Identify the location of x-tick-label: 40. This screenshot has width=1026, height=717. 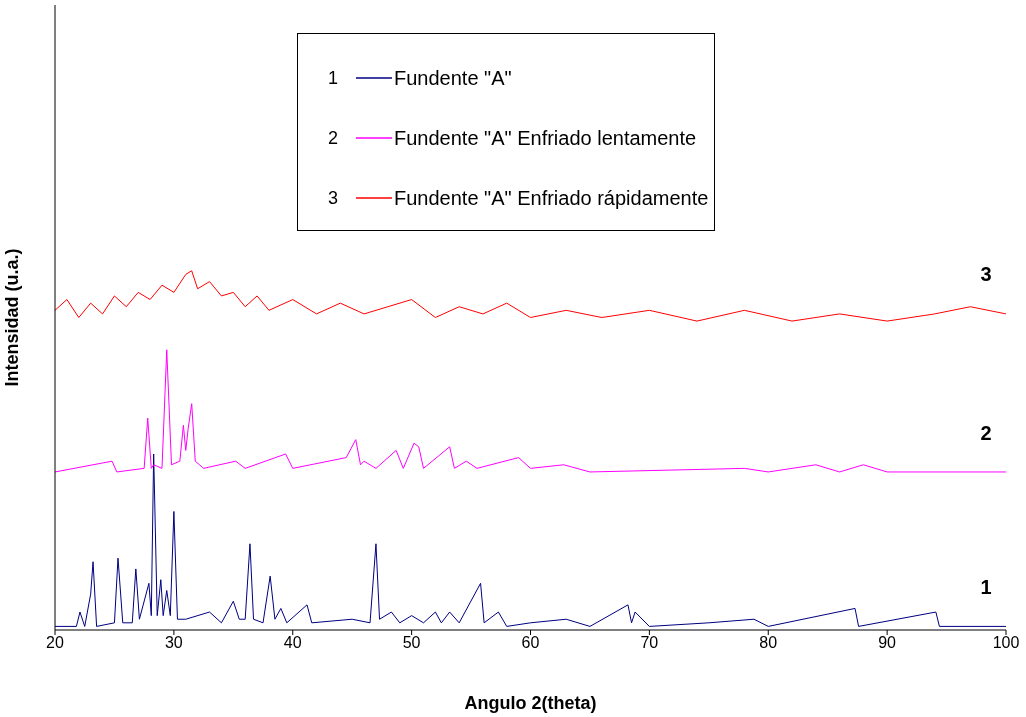
(292, 643).